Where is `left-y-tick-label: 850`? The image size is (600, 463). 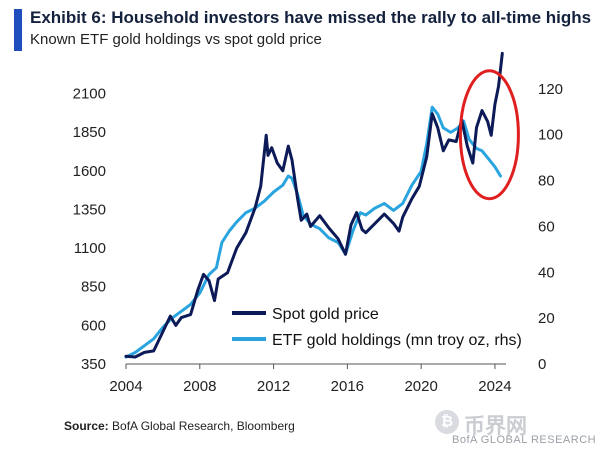 left-y-tick-label: 850 is located at coordinates (93, 287).